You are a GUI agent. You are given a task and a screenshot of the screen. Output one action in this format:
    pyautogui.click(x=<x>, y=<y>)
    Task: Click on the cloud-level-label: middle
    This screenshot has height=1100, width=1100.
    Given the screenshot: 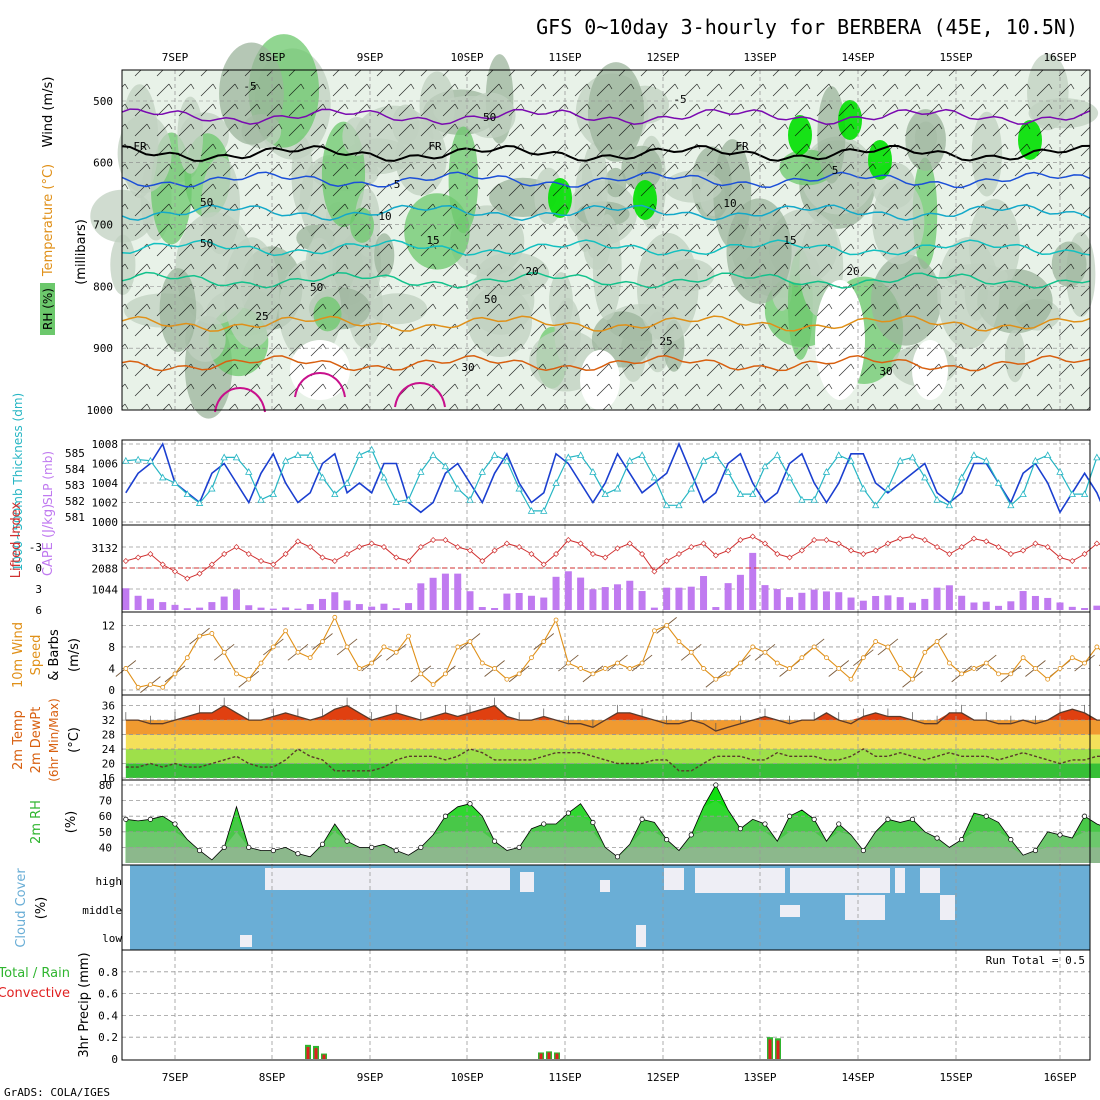 What is the action you would take?
    pyautogui.click(x=102, y=910)
    